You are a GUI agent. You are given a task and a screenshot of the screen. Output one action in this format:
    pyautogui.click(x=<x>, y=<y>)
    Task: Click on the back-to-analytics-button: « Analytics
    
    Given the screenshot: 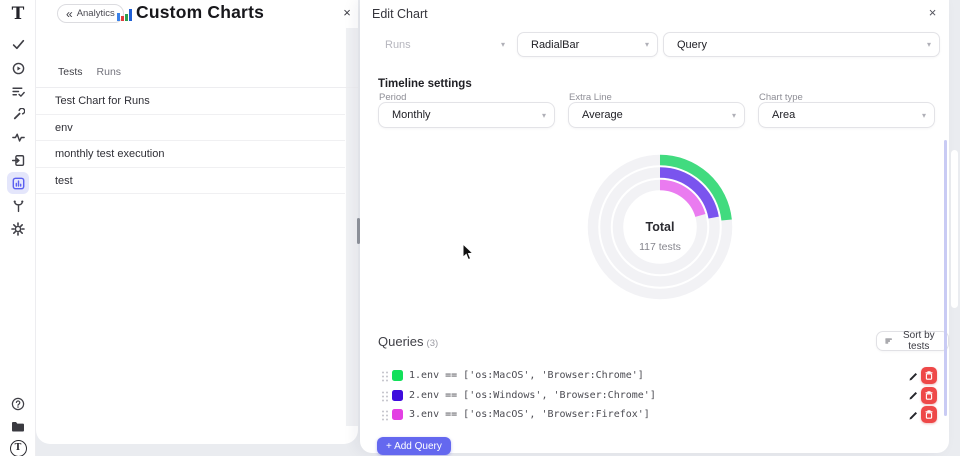 What is the action you would take?
    pyautogui.click(x=90, y=13)
    